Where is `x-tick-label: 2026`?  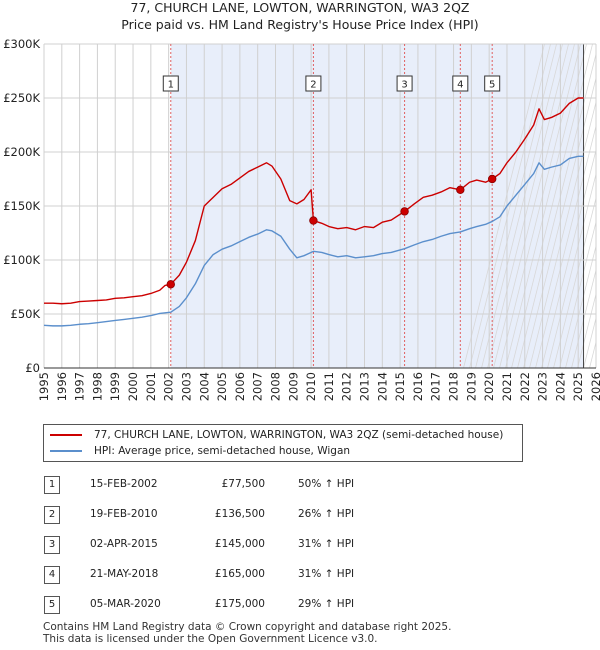 x-tick-label: 2026 is located at coordinates (594, 386).